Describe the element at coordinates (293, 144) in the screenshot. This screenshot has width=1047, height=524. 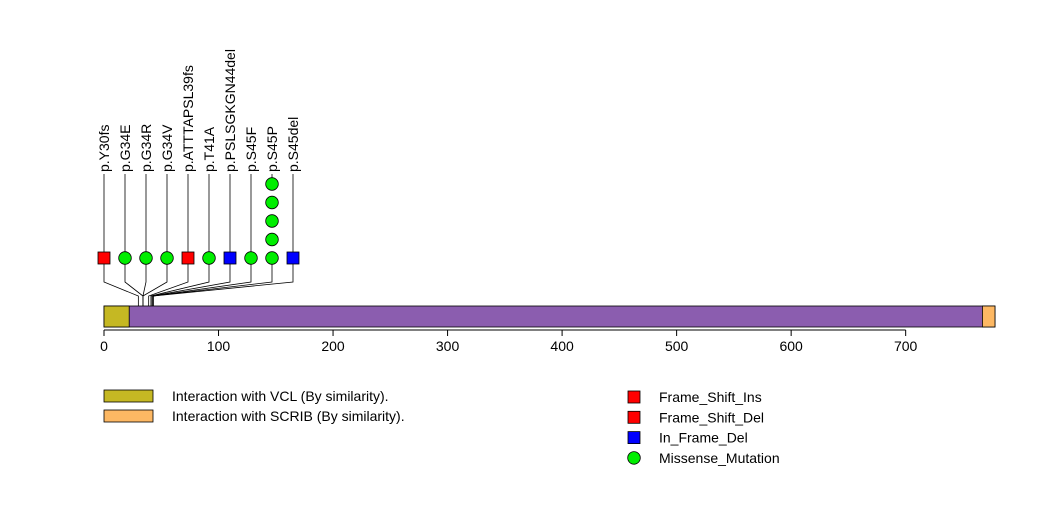
I see `mutation-label: p.S45del` at that location.